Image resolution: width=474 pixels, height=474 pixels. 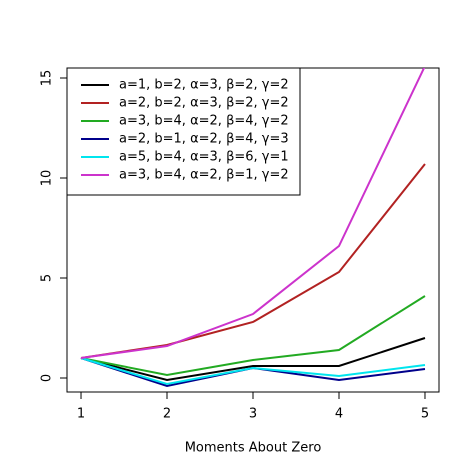 I want to click on legend-label: a=2, b=2, α=3, β=2, γ=2, so click(x=204, y=103).